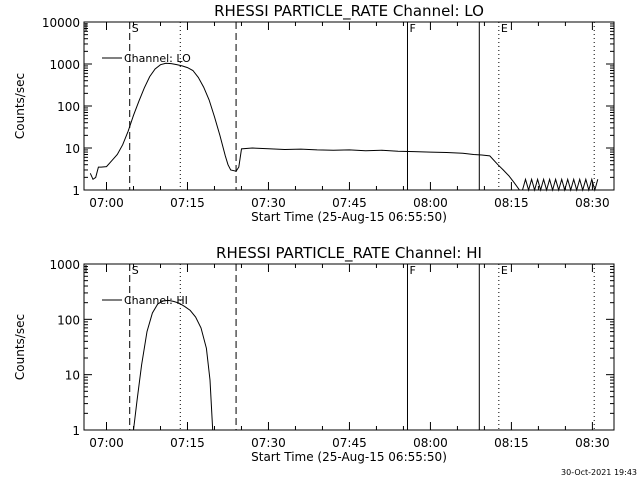 The width and height of the screenshot is (640, 480). Describe the element at coordinates (599, 472) in the screenshot. I see `footer-date: 30-Oct-2021 19:43` at that location.